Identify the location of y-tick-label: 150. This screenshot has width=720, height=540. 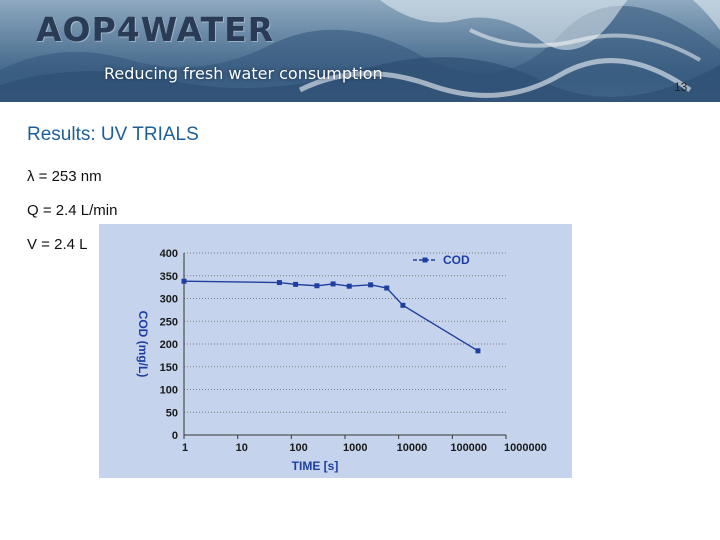
(169, 368).